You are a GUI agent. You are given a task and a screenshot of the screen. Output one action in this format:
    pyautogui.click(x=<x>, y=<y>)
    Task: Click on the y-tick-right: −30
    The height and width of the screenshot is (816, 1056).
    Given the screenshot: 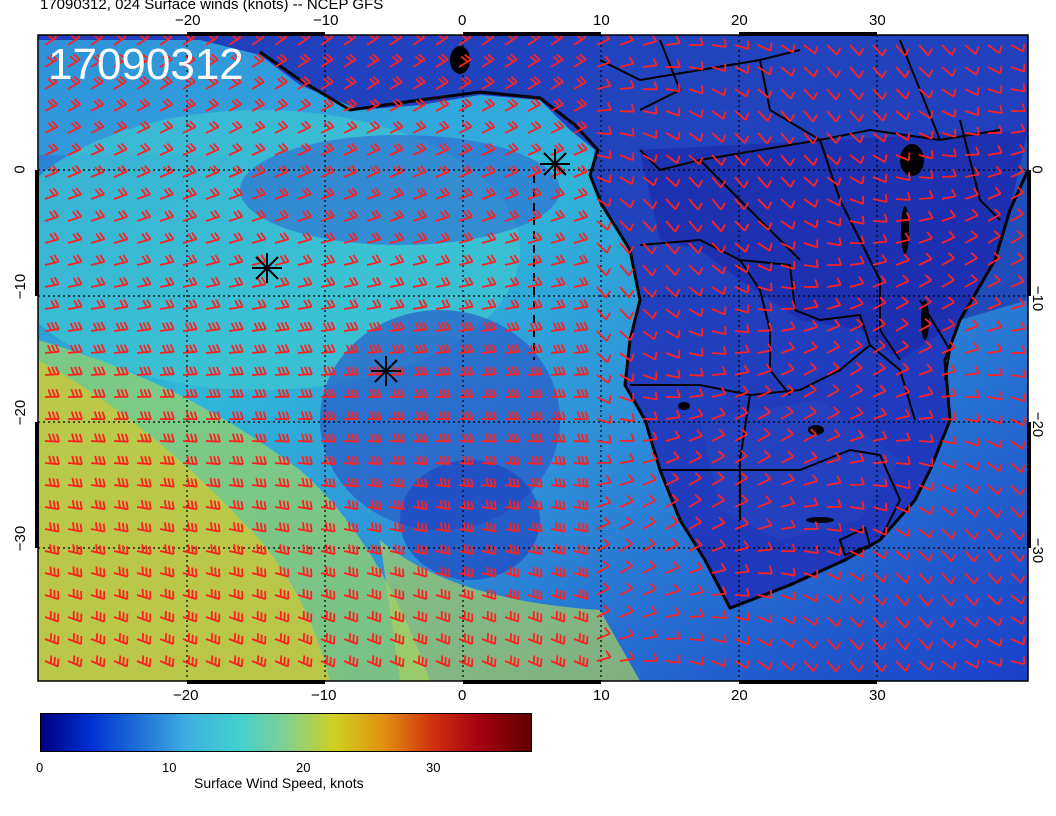 What is the action you would take?
    pyautogui.click(x=1038, y=550)
    